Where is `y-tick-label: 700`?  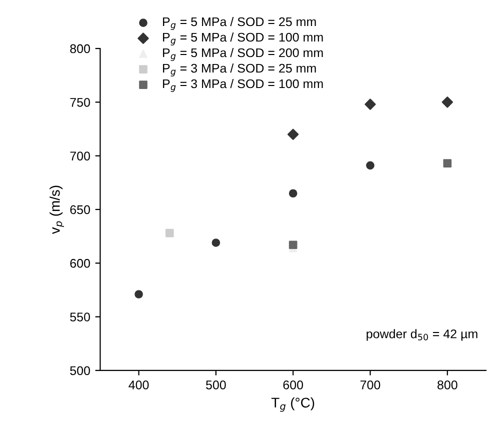
y-tick-label: 700 is located at coordinates (80, 156).